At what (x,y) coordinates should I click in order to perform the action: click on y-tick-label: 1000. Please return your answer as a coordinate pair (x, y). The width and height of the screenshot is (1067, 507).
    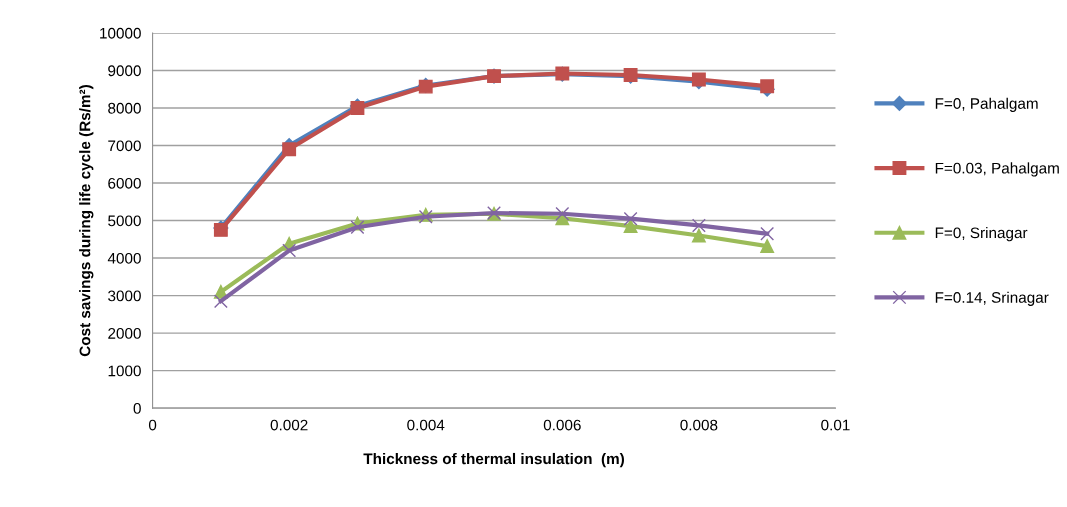
    Looking at the image, I should click on (124, 371).